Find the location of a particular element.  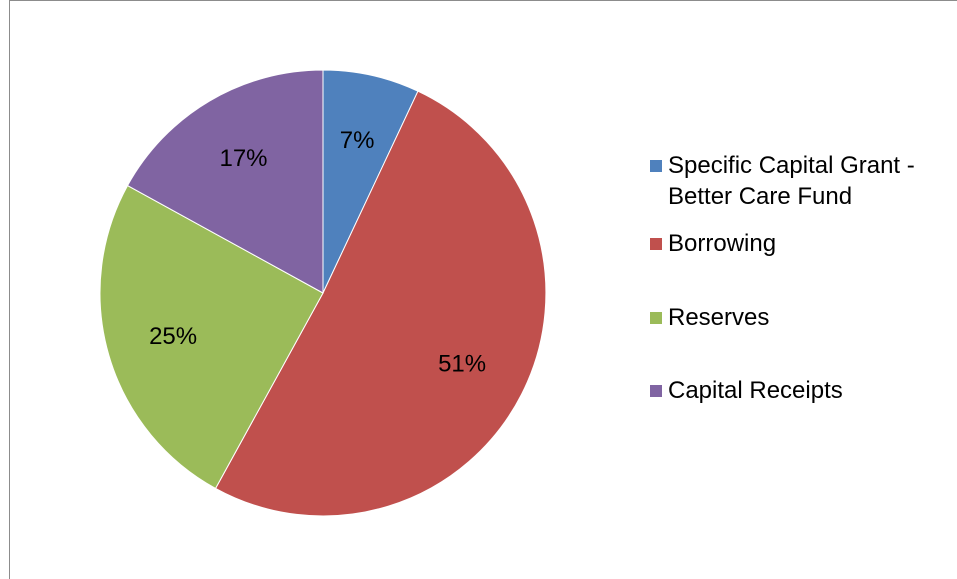

data-label-reserves: 25% is located at coordinates (173, 336).